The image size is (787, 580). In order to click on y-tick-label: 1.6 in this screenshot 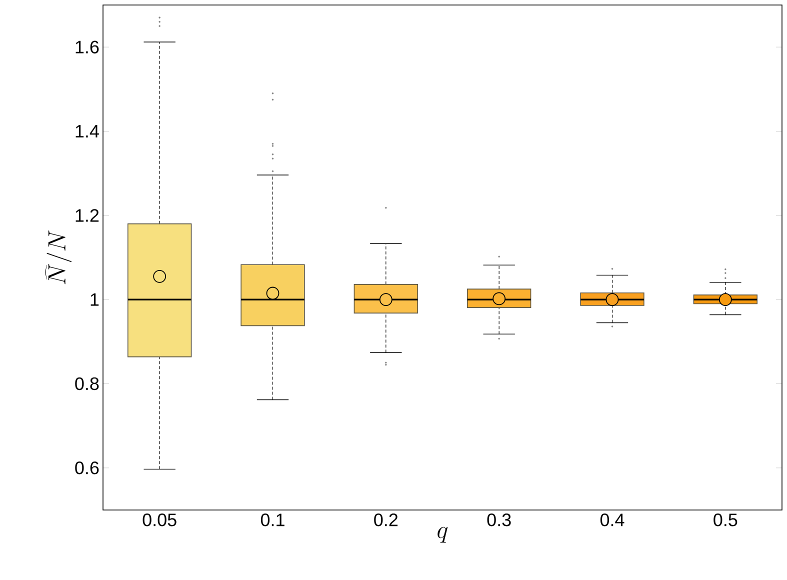, I will do `click(87, 47)`.